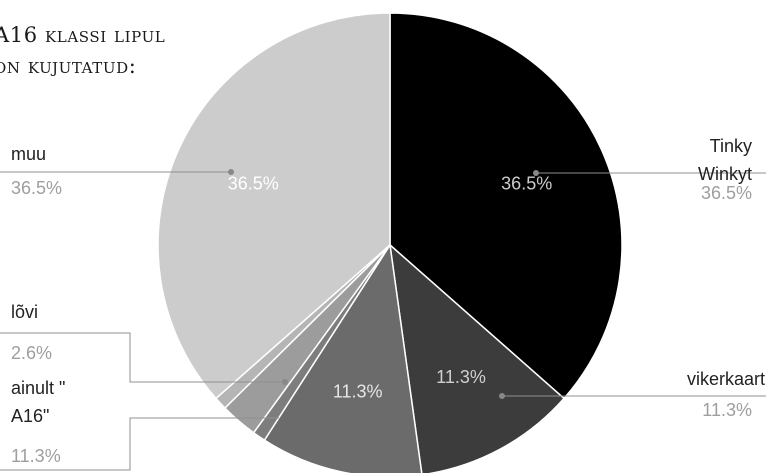 This screenshot has width=769, height=473. Describe the element at coordinates (725, 174) in the screenshot. I see `label-tinky-winkyt-line-2: Winkyt` at that location.